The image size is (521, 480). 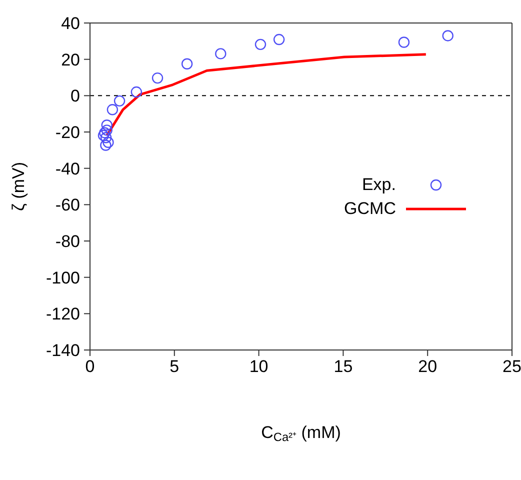 What do you see at coordinates (379, 185) in the screenshot?
I see `legend-label: Exp.` at bounding box center [379, 185].